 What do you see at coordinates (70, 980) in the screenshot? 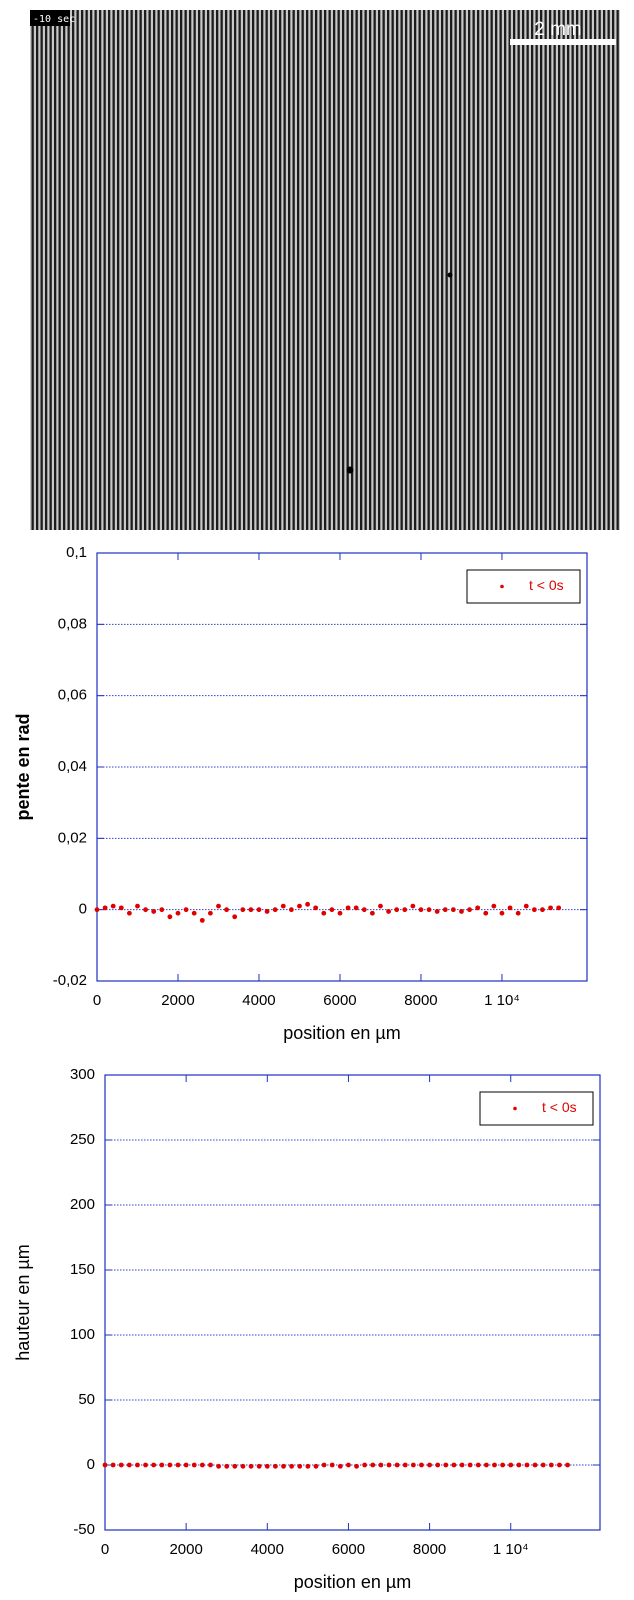
I see `y-tick-label: -0,02` at bounding box center [70, 980].